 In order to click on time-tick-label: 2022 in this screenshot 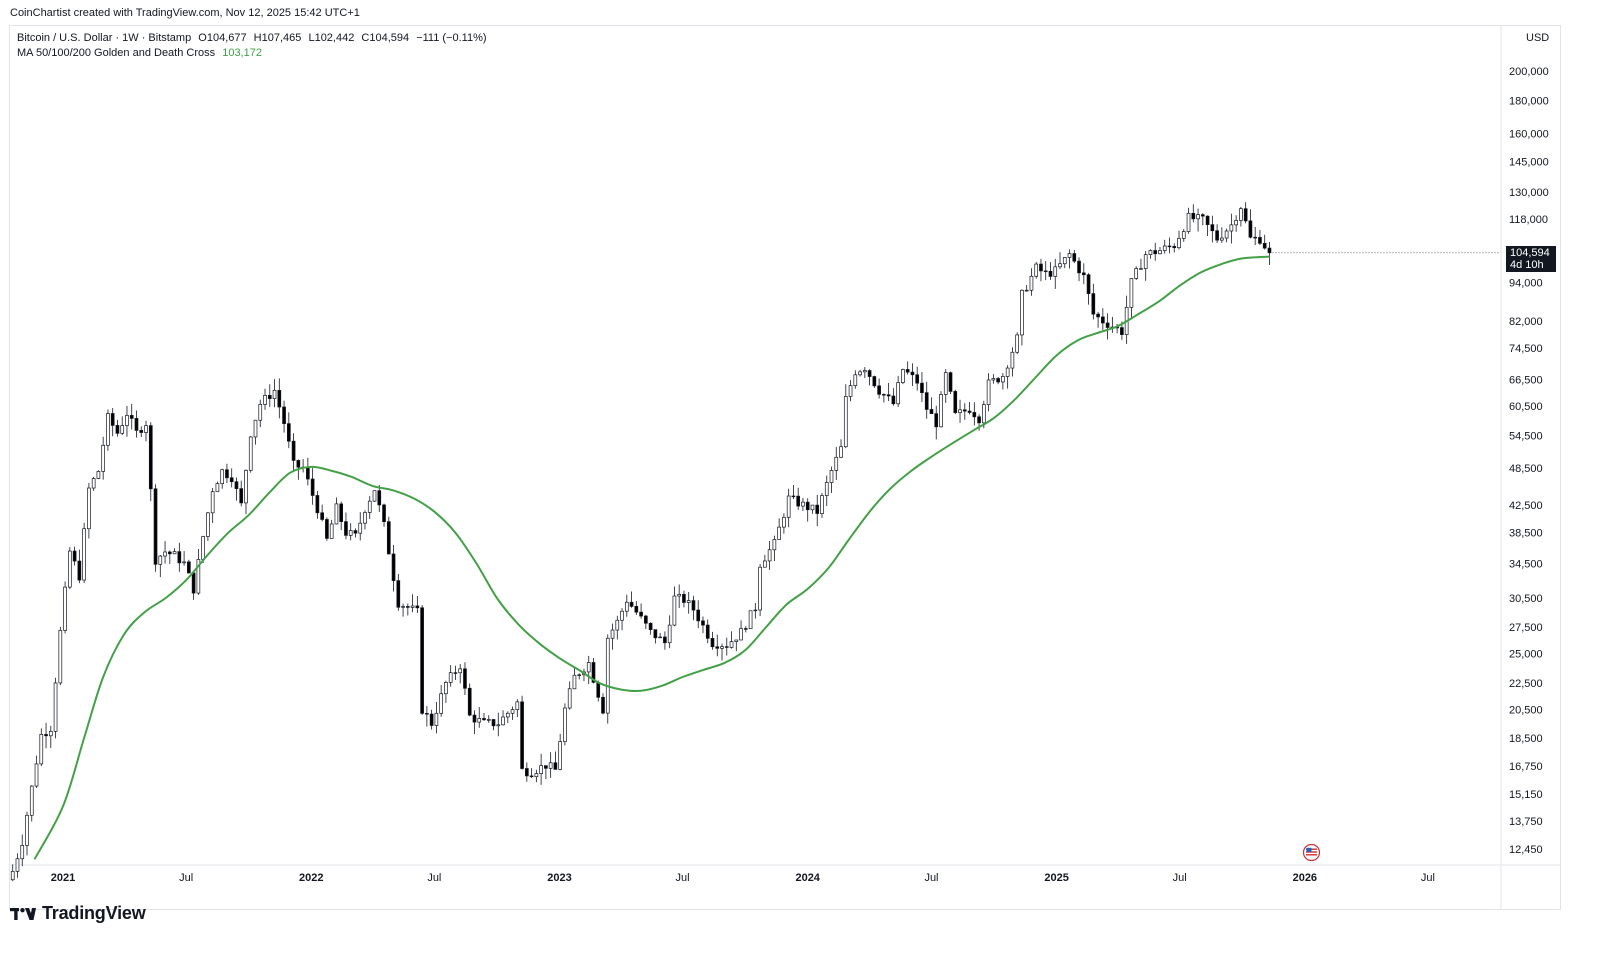, I will do `click(311, 878)`.